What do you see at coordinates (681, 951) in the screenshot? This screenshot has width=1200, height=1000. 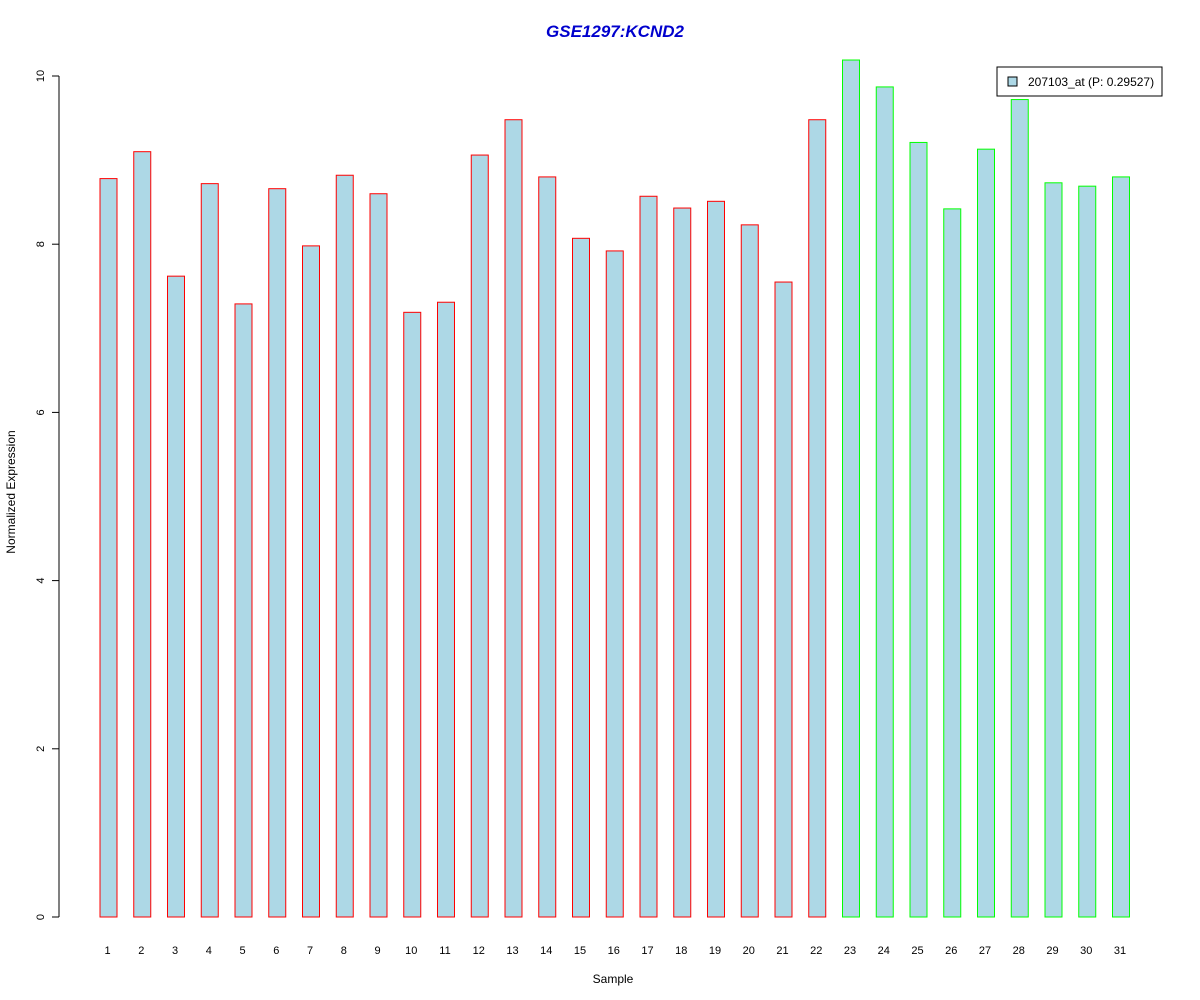 I see `x-tick-label: 18` at bounding box center [681, 951].